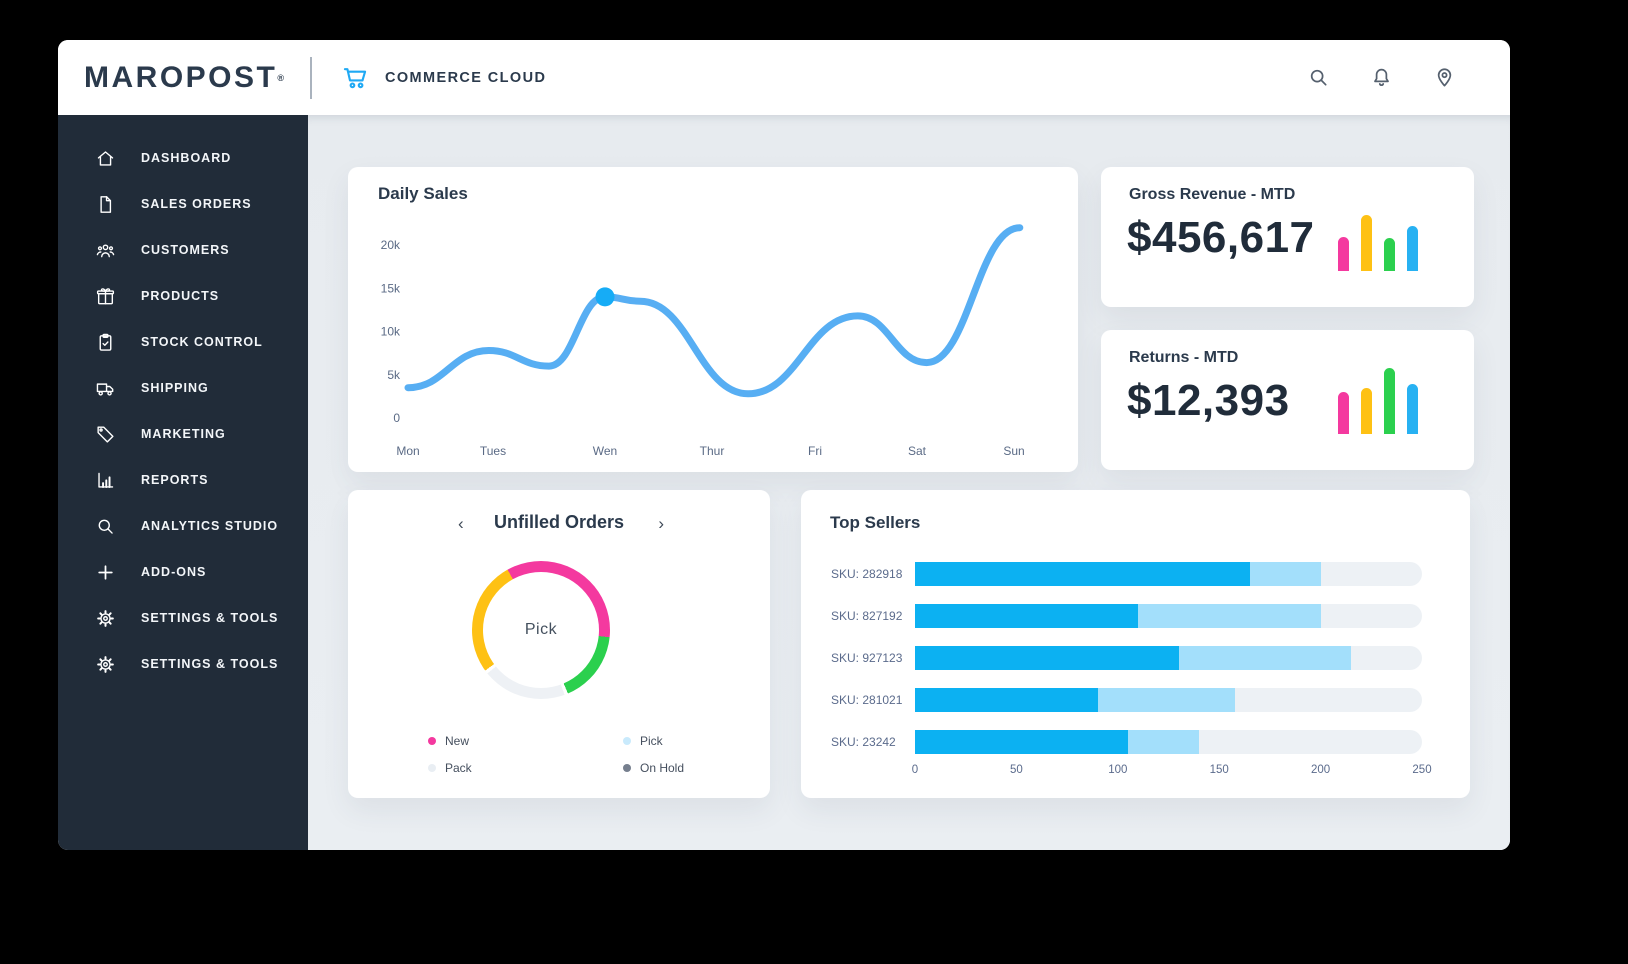  I want to click on sidebar-item-sales-orders: SALES ORDERS, so click(183, 204).